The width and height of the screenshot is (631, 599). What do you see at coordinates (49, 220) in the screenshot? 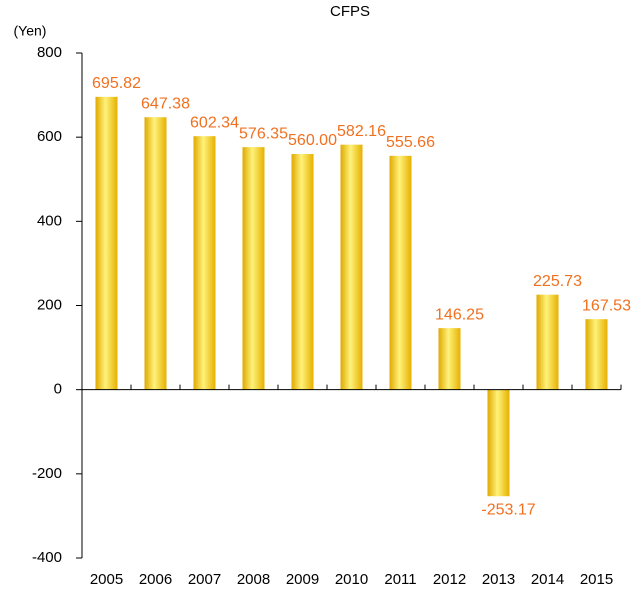
I see `y-tick-label: 400` at bounding box center [49, 220].